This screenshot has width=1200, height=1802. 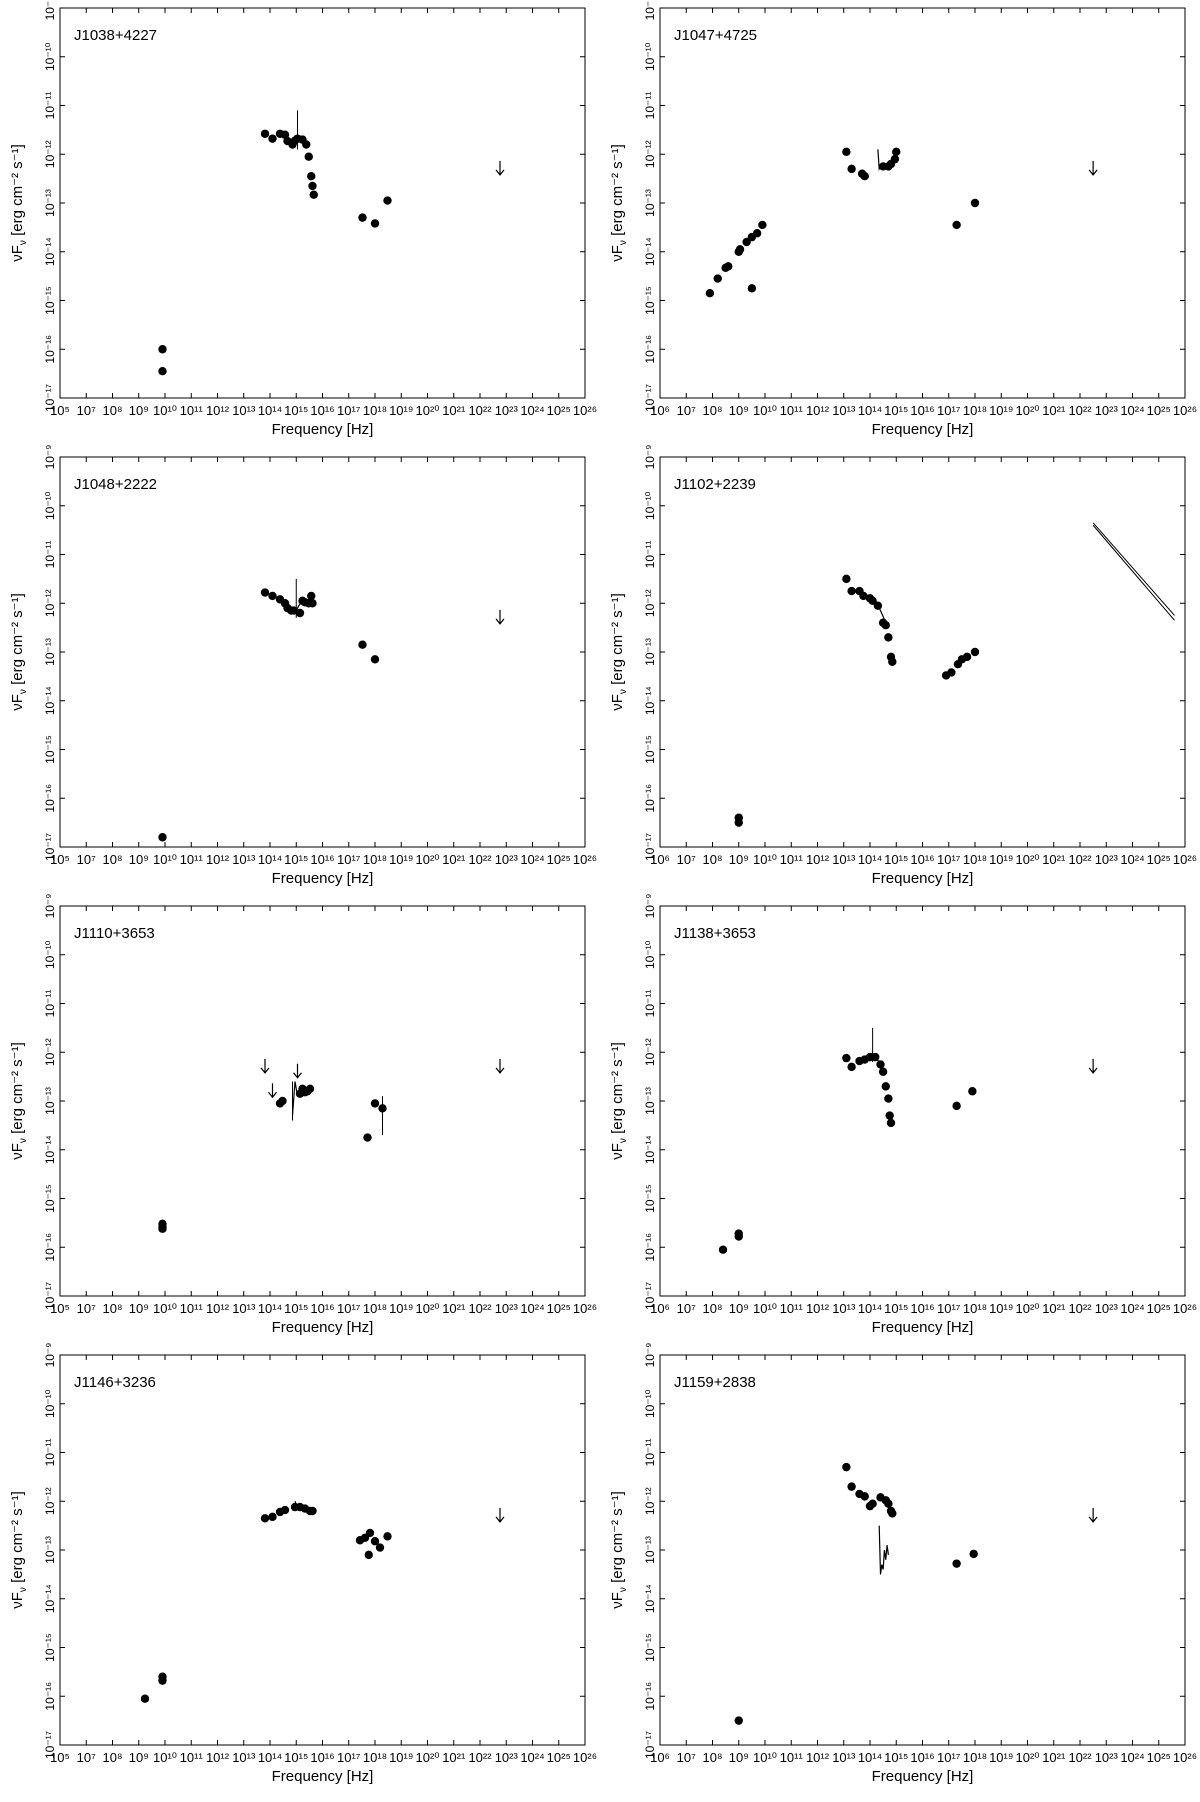 I want to click on x-tick-label: 10¹², so click(x=818, y=859).